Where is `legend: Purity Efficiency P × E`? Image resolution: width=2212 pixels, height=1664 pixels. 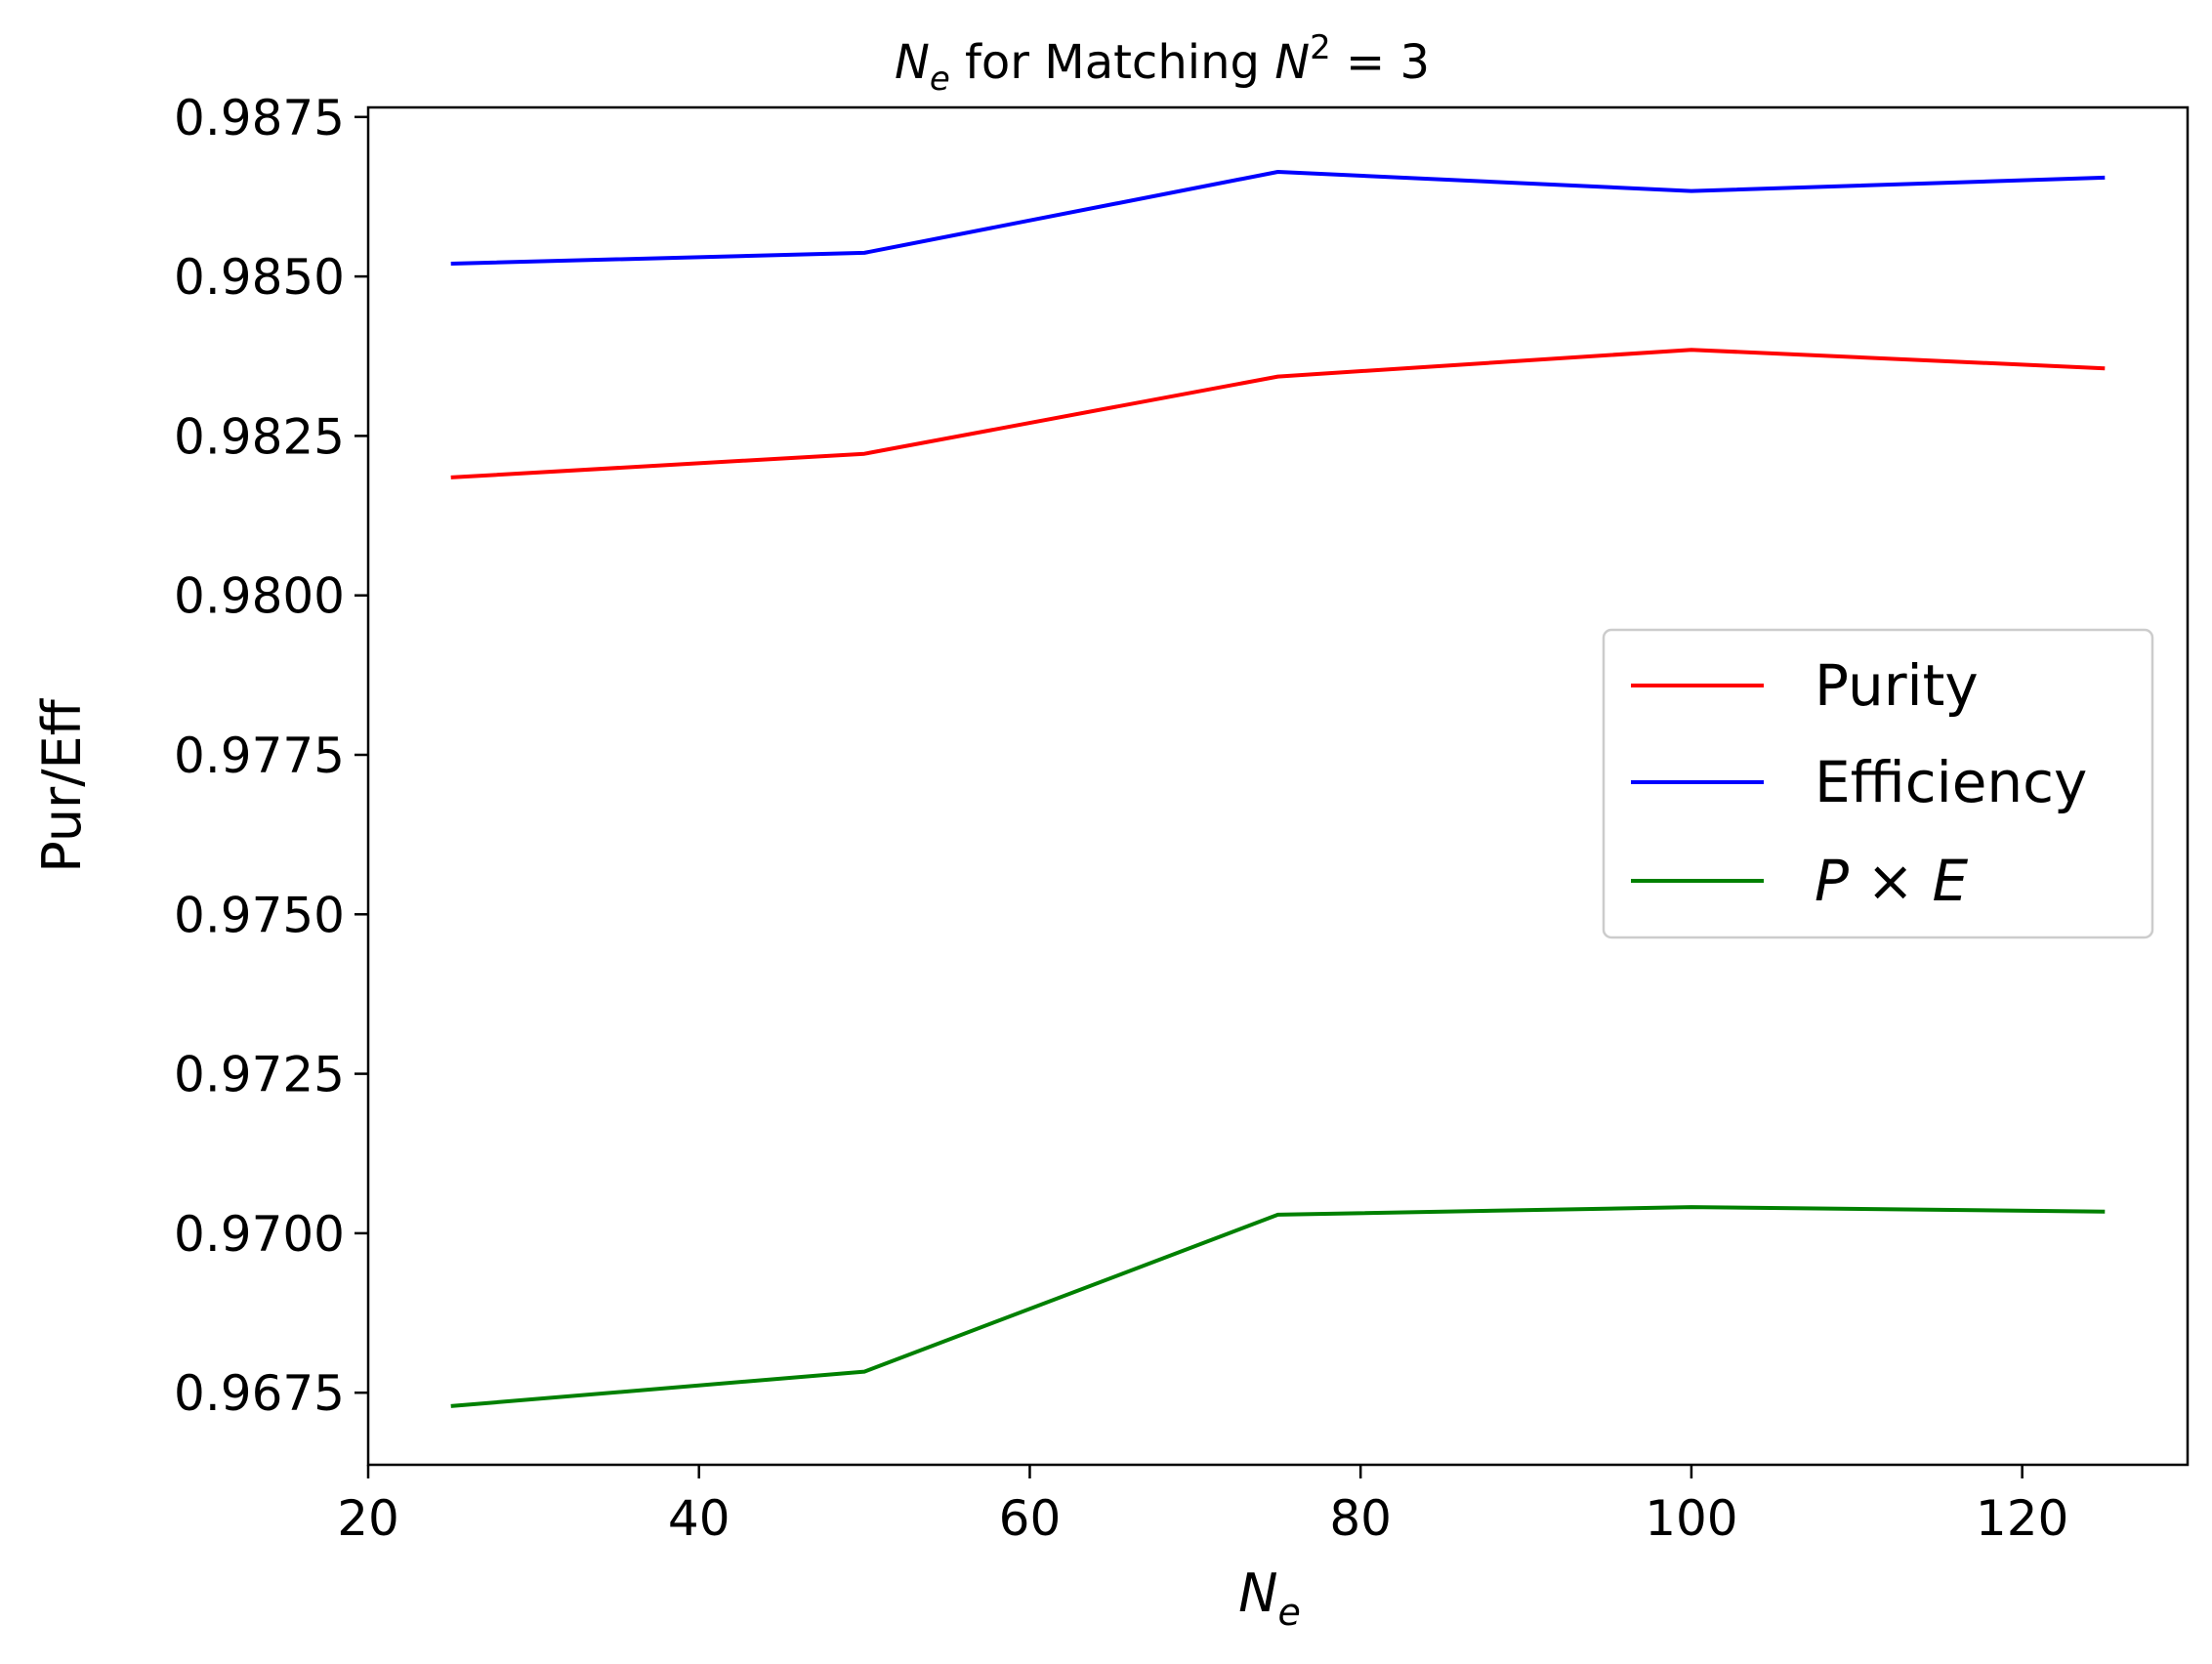 legend: Purity Efficiency P × E is located at coordinates (1878, 783).